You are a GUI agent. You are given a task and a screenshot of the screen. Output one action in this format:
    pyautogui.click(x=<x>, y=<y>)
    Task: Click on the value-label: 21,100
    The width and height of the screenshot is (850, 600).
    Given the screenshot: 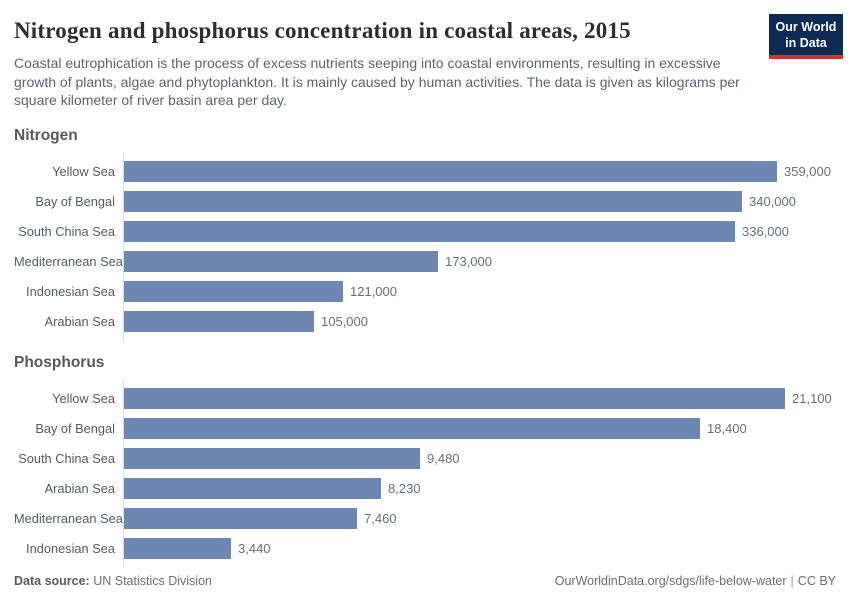 What is the action you would take?
    pyautogui.click(x=812, y=398)
    